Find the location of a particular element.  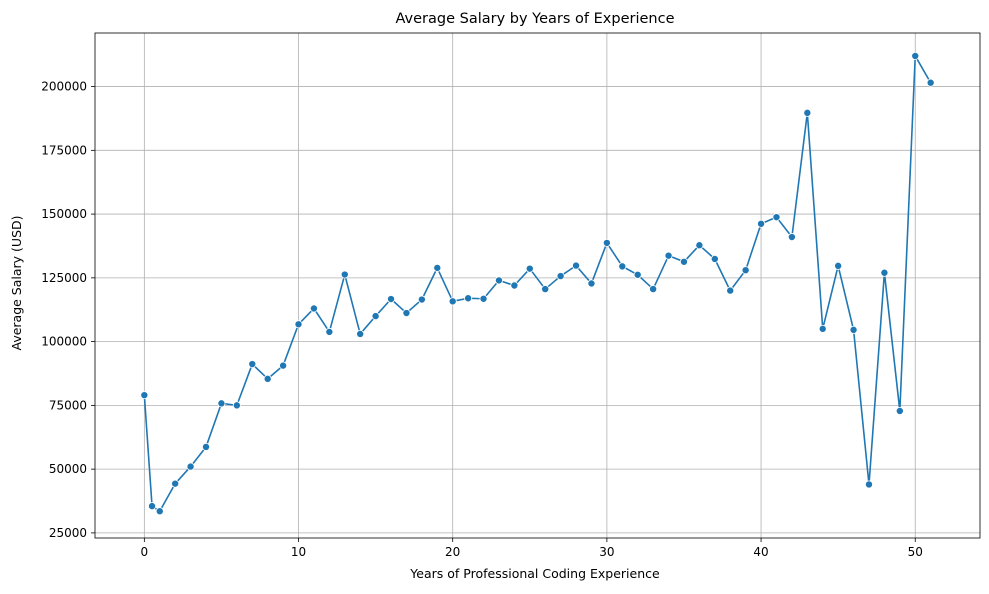

x-tick-label: 50 is located at coordinates (915, 552).